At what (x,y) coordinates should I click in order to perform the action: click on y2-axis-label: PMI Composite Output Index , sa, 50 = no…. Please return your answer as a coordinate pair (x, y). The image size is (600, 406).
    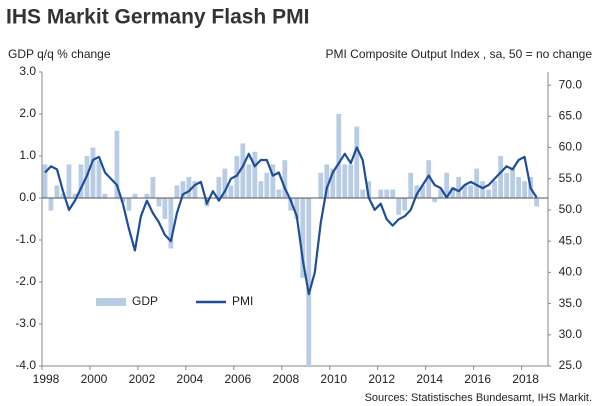
    Looking at the image, I should click on (459, 54).